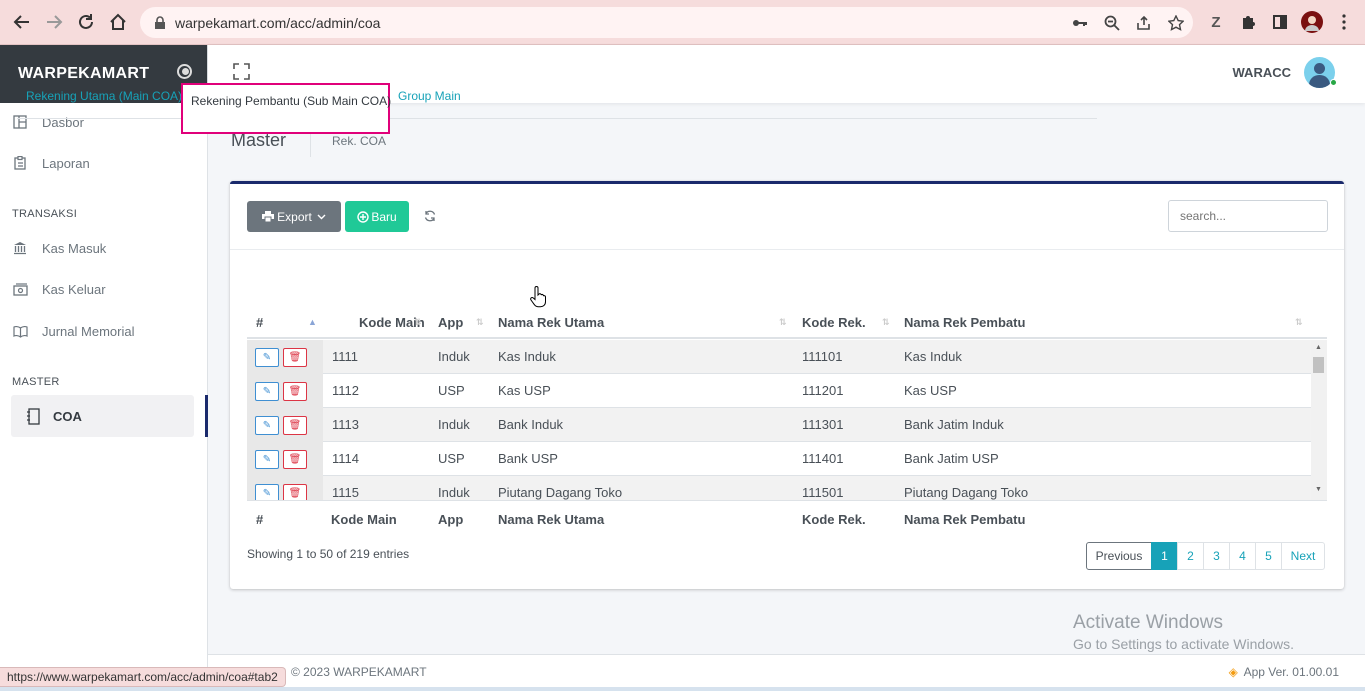 The image size is (1365, 691). Describe the element at coordinates (59, 289) in the screenshot. I see `sidebar-item-kas-keluar: Kas Keluar` at that location.